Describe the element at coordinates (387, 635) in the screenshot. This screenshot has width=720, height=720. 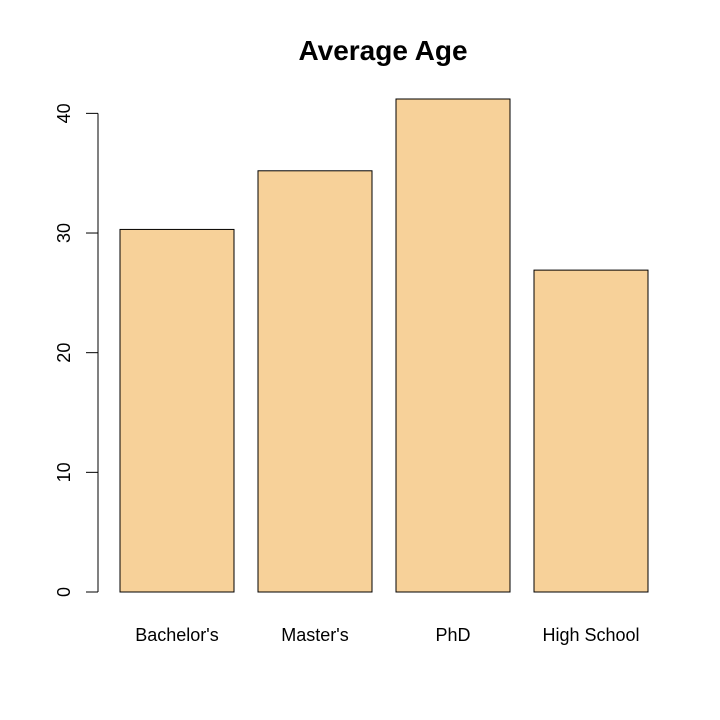
I see `x-axis-labels: Bachelor's Master's PhD High School` at that location.